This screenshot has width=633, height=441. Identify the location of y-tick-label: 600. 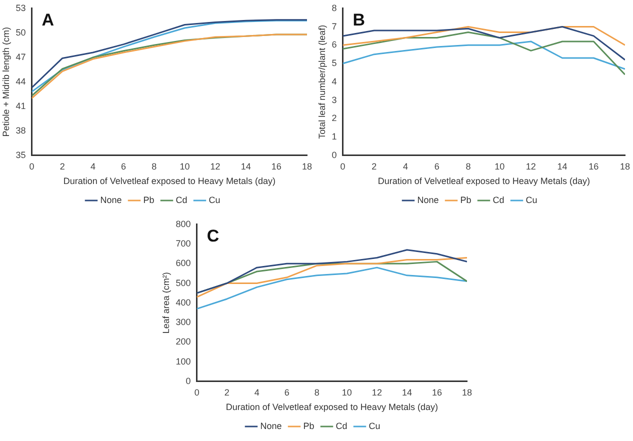
(183, 263).